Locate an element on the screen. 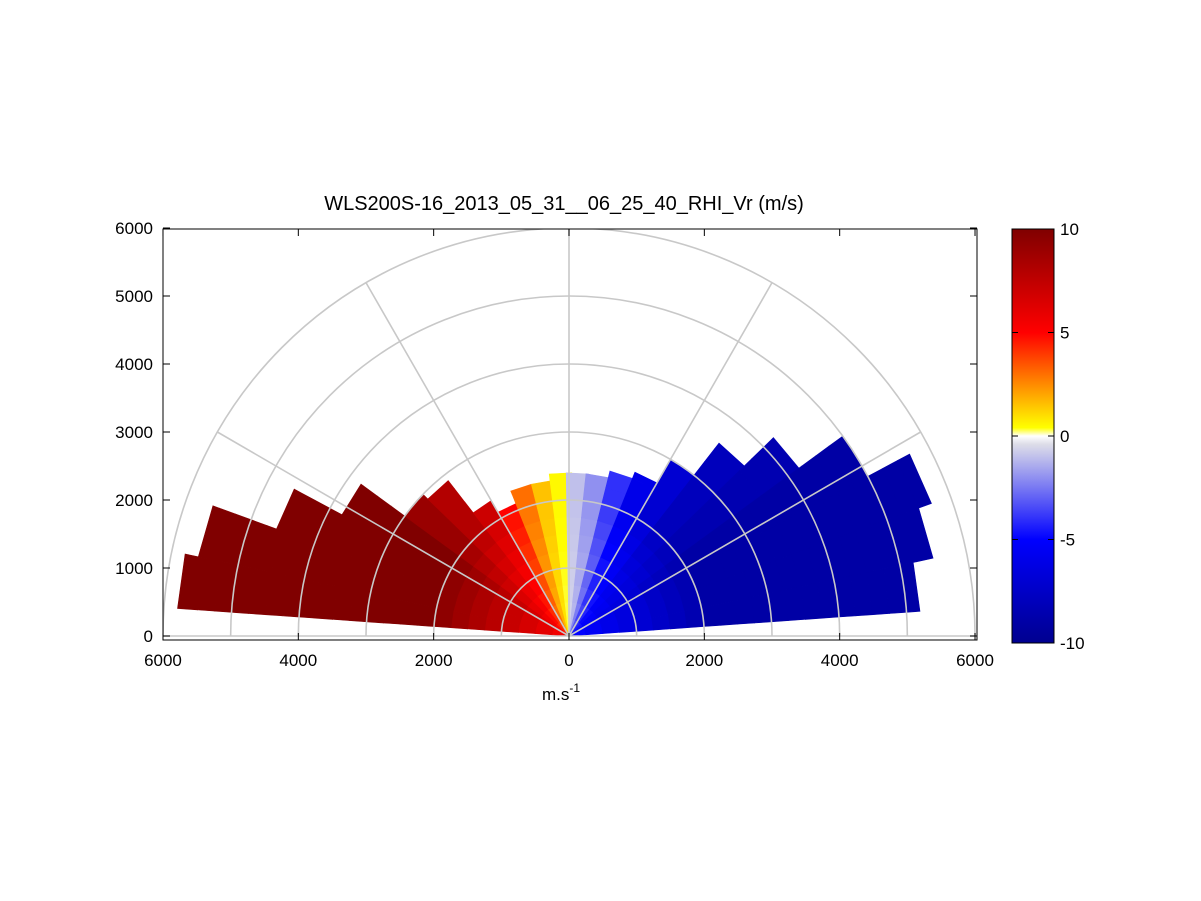 The image size is (1201, 901). y-tick-label: 0 is located at coordinates (148, 636).